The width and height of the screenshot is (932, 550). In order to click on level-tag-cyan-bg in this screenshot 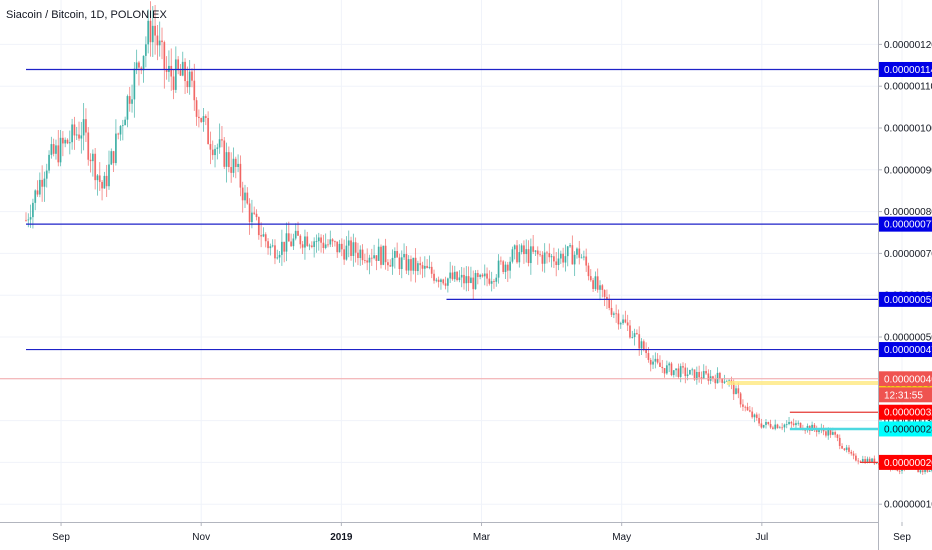, I will do `click(905, 429)`.